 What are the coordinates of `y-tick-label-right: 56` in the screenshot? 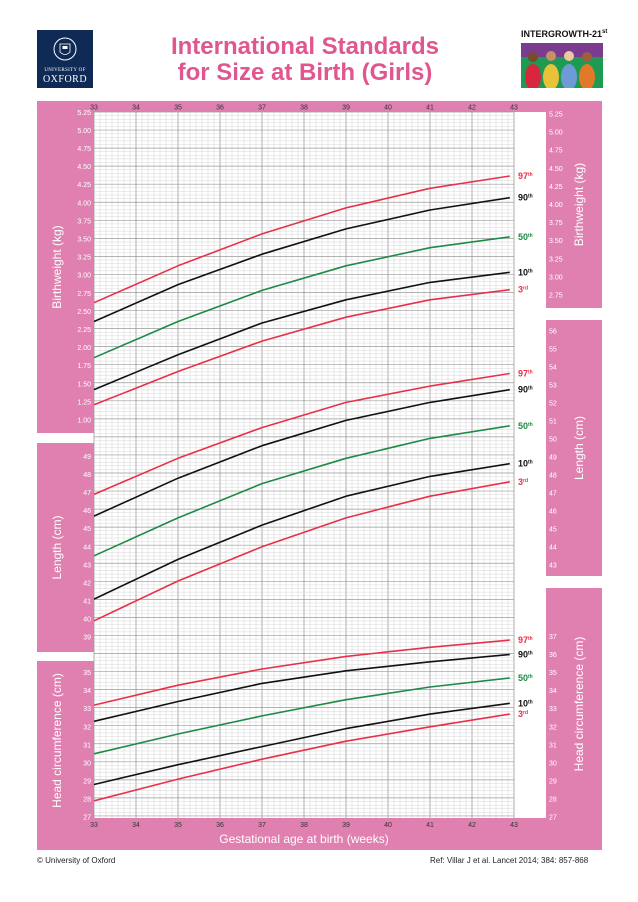 It's located at (553, 332).